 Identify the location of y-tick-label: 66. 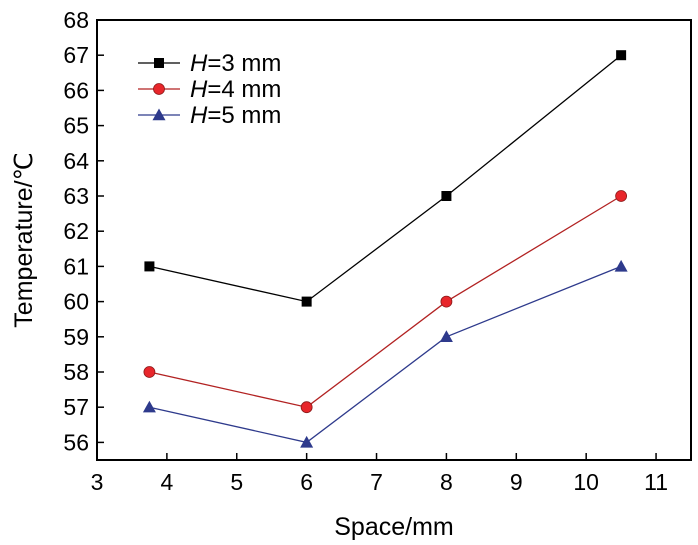
(76, 90).